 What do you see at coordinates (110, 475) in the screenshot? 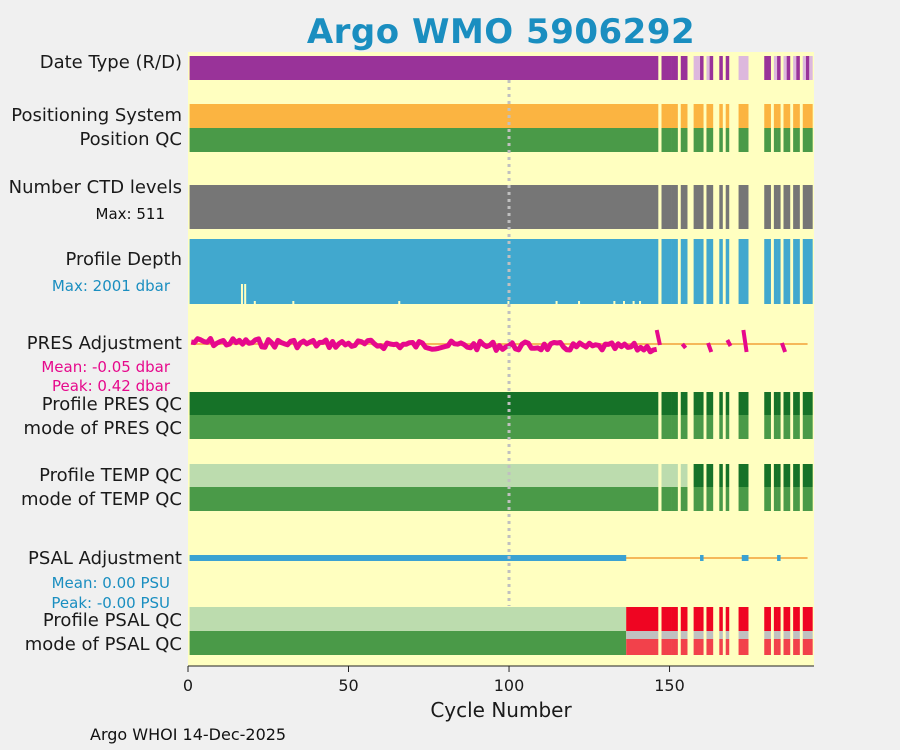
I see `label-profile-temp-qc: Profile TEMP QC` at bounding box center [110, 475].